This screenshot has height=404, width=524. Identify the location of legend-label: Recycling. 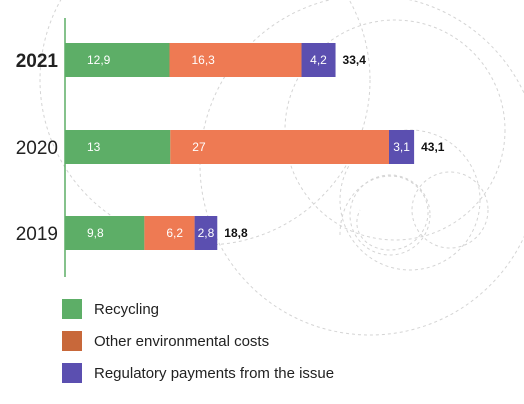
(127, 309).